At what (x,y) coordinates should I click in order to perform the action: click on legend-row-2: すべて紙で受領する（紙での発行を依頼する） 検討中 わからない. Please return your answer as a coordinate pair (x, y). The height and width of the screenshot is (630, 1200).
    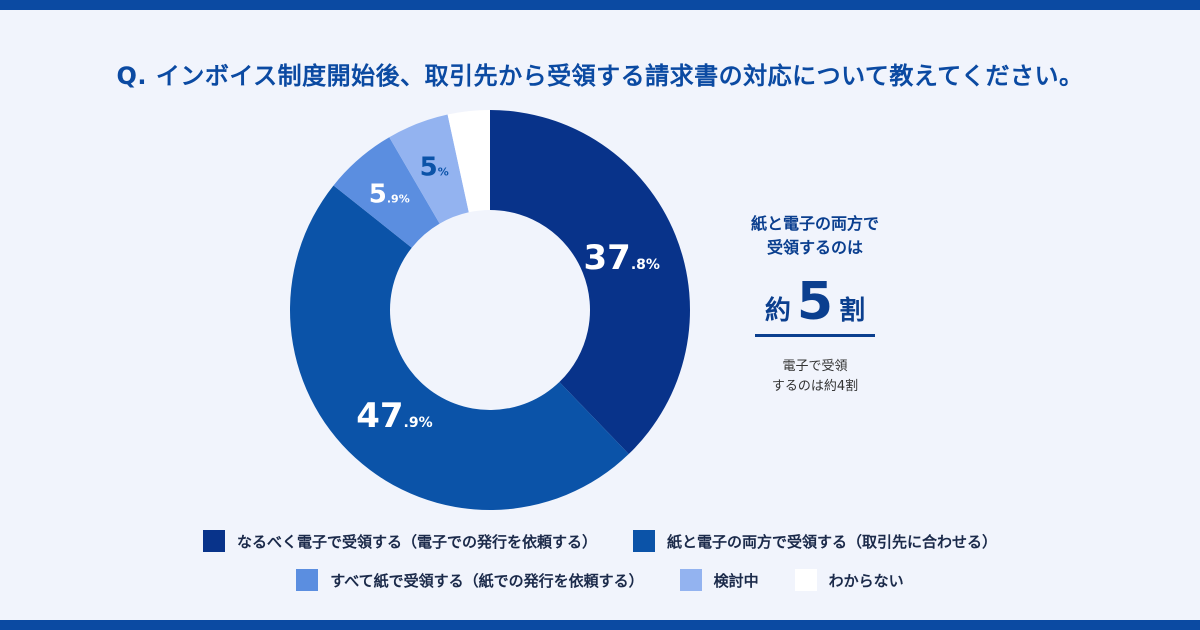
    Looking at the image, I should click on (600, 580).